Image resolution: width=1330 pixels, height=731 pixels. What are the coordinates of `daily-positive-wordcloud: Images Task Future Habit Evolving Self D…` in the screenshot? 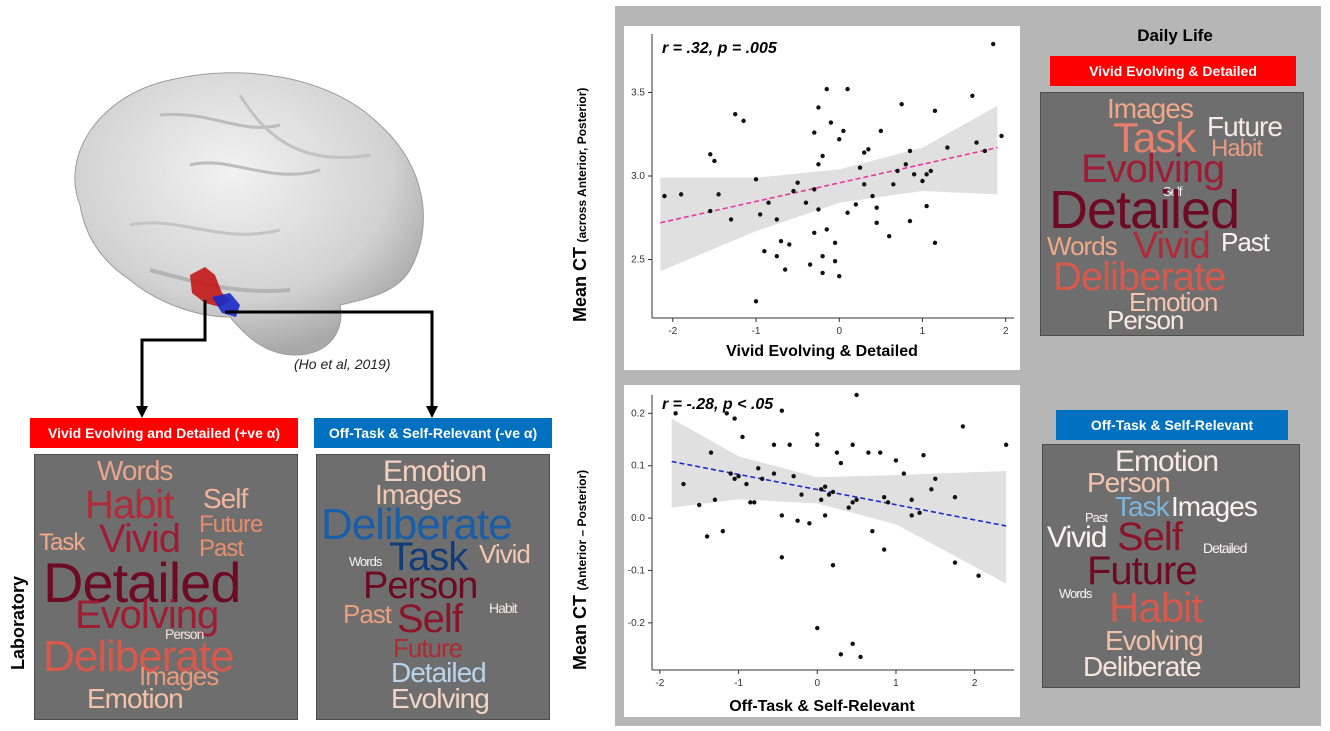 It's located at (1172, 214).